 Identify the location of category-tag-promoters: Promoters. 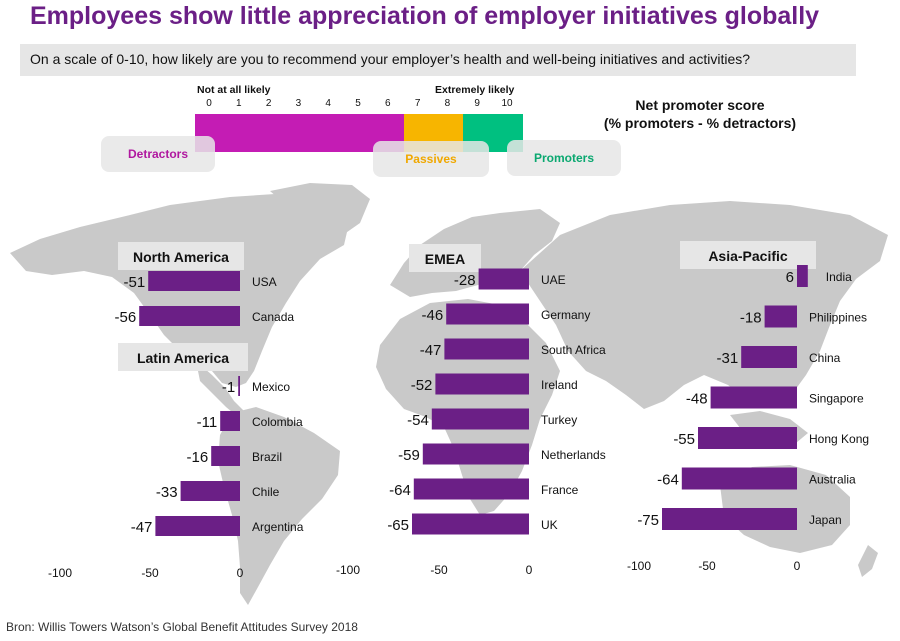
(564, 158).